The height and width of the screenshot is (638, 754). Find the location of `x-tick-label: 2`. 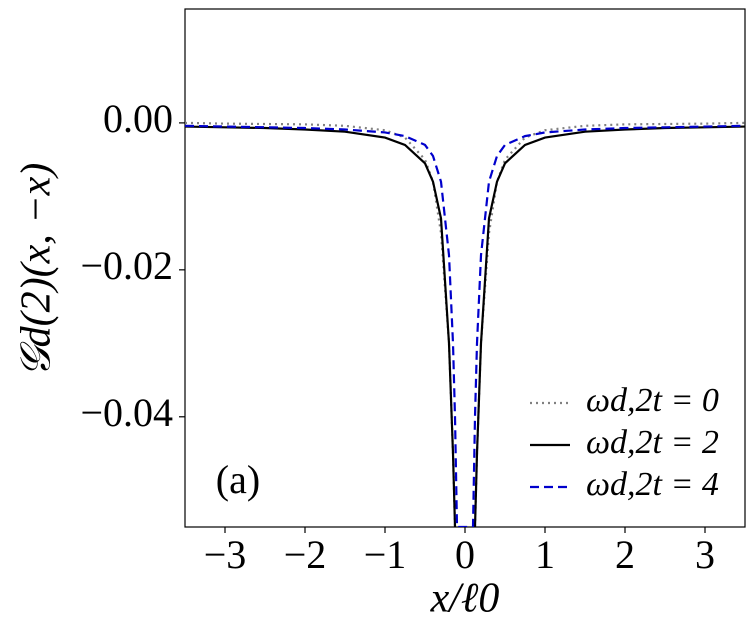

x-tick-label: 2 is located at coordinates (625, 554).